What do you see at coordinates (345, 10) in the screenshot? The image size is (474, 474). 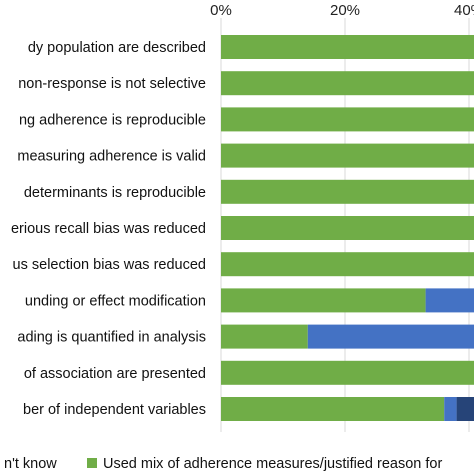 I see `x-tick-label: 20%` at bounding box center [345, 10].